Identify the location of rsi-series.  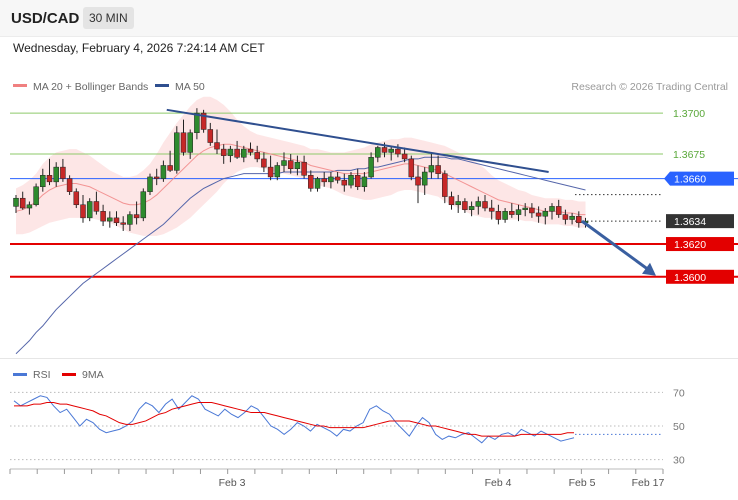
(294, 419).